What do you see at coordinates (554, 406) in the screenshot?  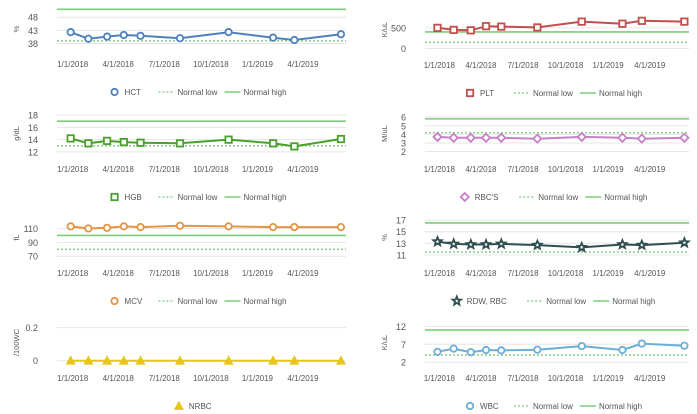 I see `legend: WBC Normal low Normal high` at bounding box center [554, 406].